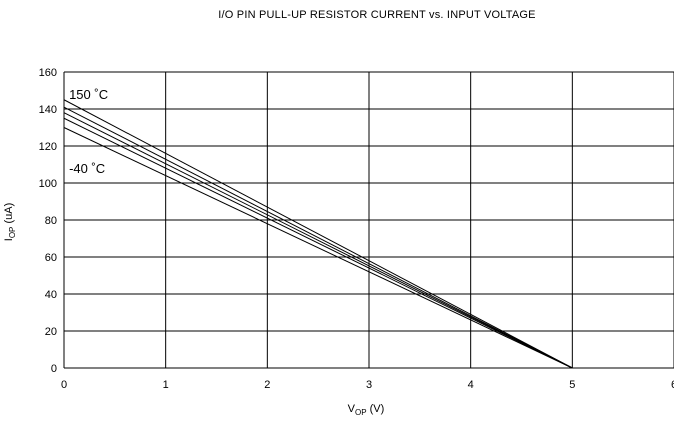 The height and width of the screenshot is (421, 674). I want to click on x-tick-label: 5, so click(572, 385).